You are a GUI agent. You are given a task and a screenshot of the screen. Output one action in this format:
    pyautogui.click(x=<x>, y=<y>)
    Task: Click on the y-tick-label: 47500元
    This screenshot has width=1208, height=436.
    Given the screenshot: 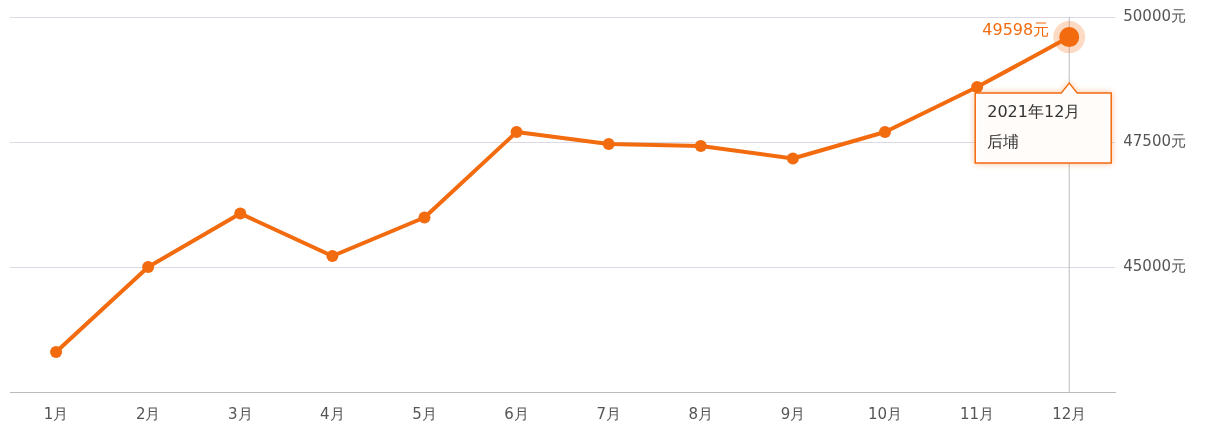 What is the action you would take?
    pyautogui.click(x=1154, y=140)
    